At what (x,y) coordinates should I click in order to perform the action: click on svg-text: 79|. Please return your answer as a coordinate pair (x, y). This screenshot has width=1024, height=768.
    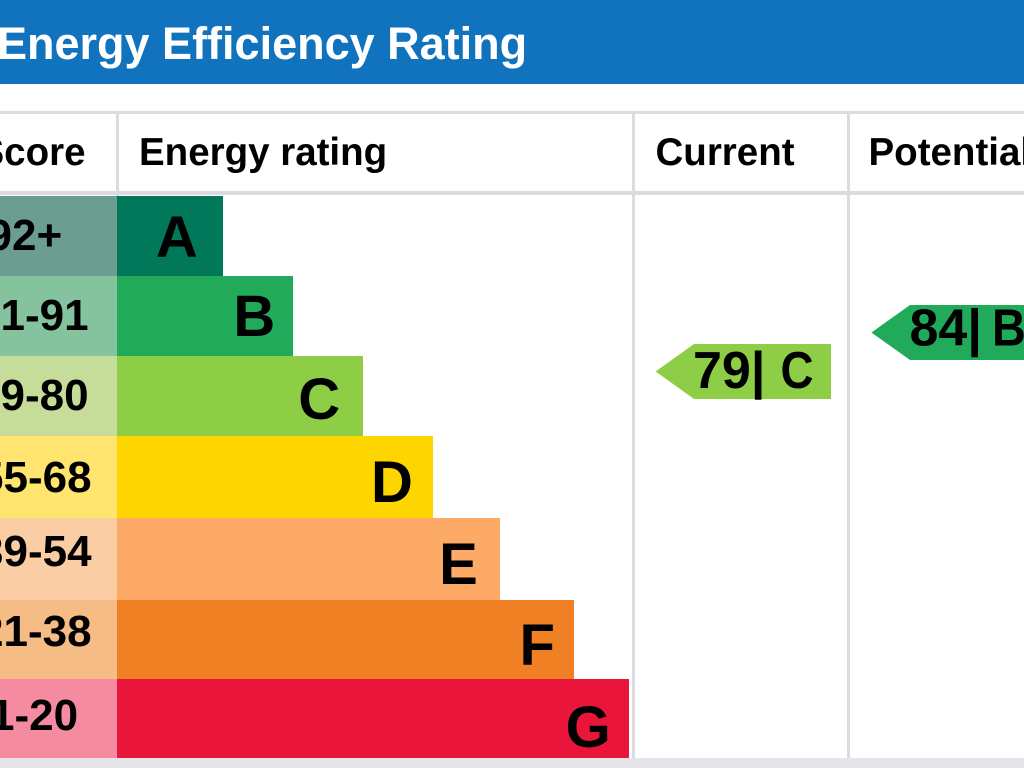
    Looking at the image, I should click on (729, 371).